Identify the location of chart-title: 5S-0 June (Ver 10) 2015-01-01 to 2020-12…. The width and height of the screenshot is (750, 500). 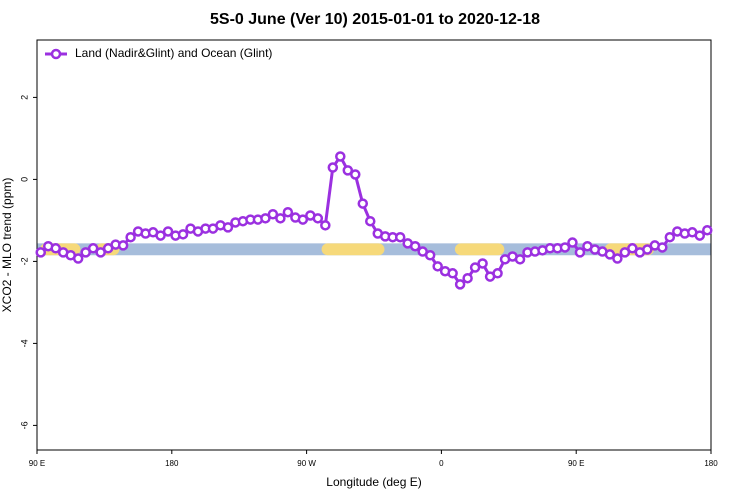
(375, 19).